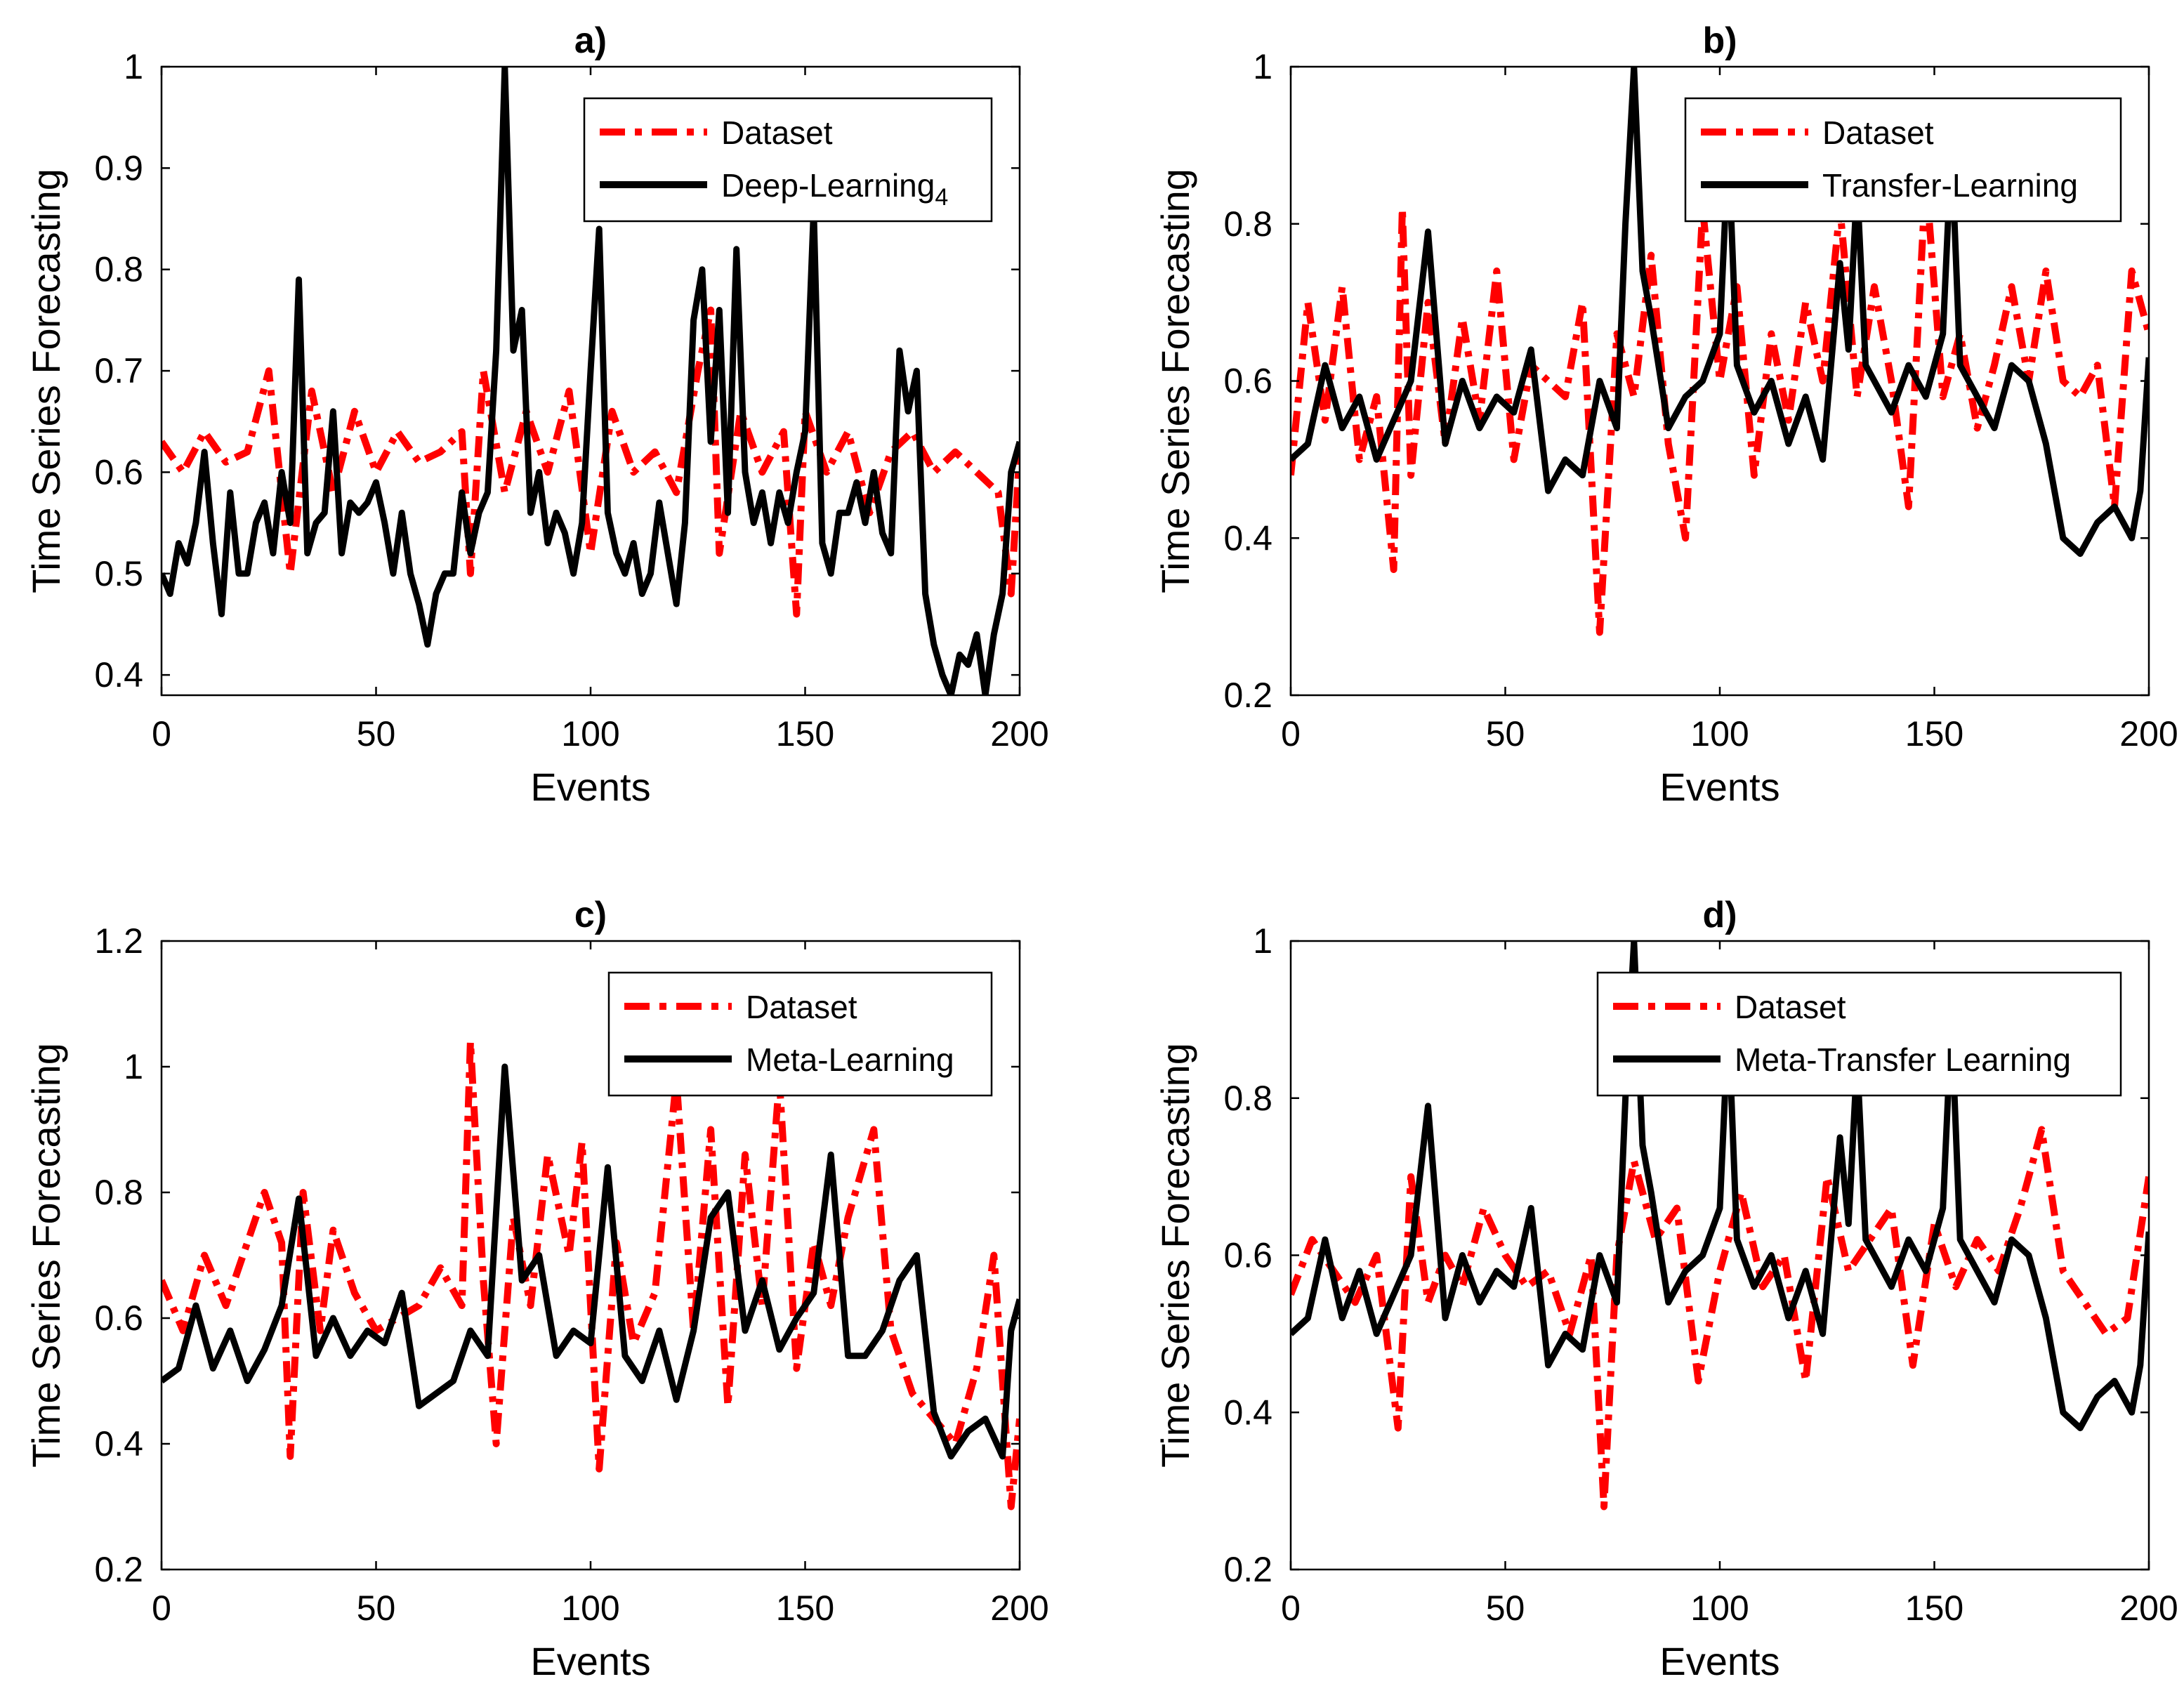  What do you see at coordinates (119, 167) in the screenshot?
I see `y-tick-label: 0.9` at bounding box center [119, 167].